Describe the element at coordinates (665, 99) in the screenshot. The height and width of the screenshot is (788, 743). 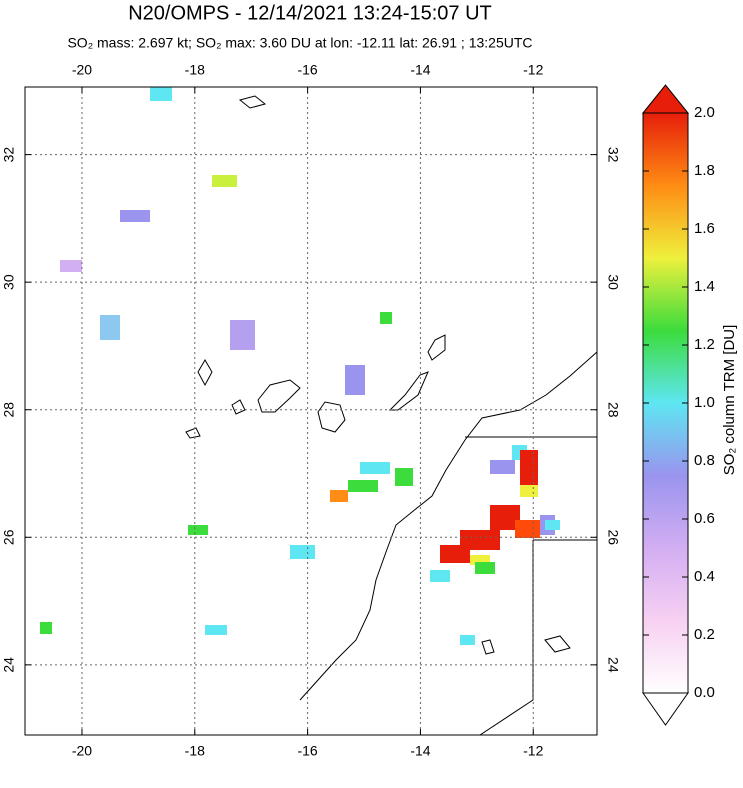
I see `colorbar-extend-max` at that location.